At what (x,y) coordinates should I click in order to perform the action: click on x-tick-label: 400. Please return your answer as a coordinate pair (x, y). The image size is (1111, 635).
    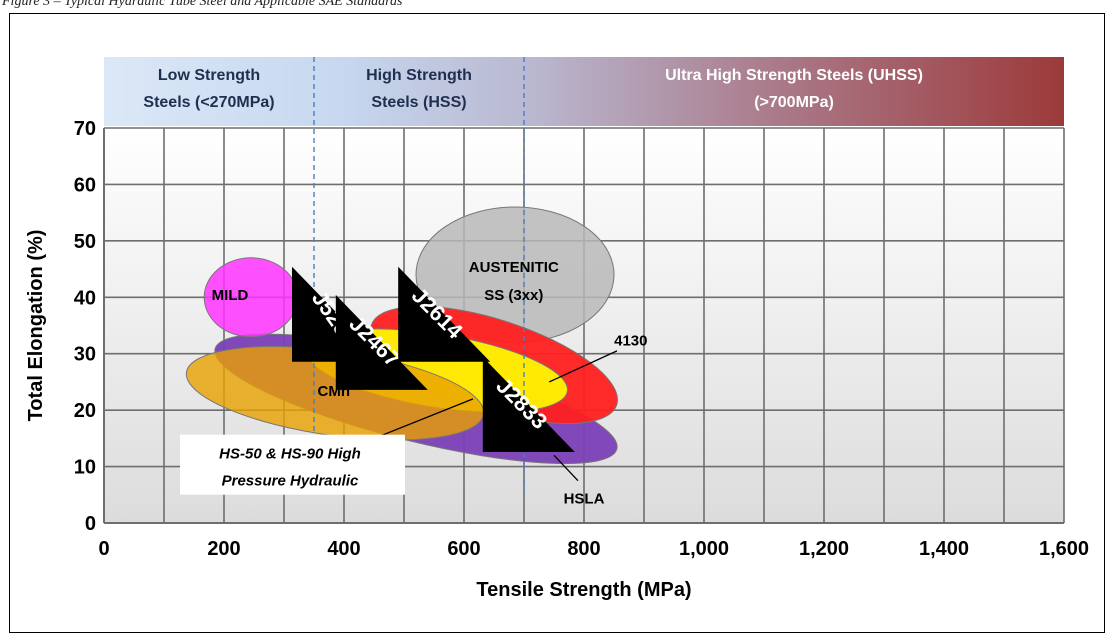
    Looking at the image, I should click on (343, 549).